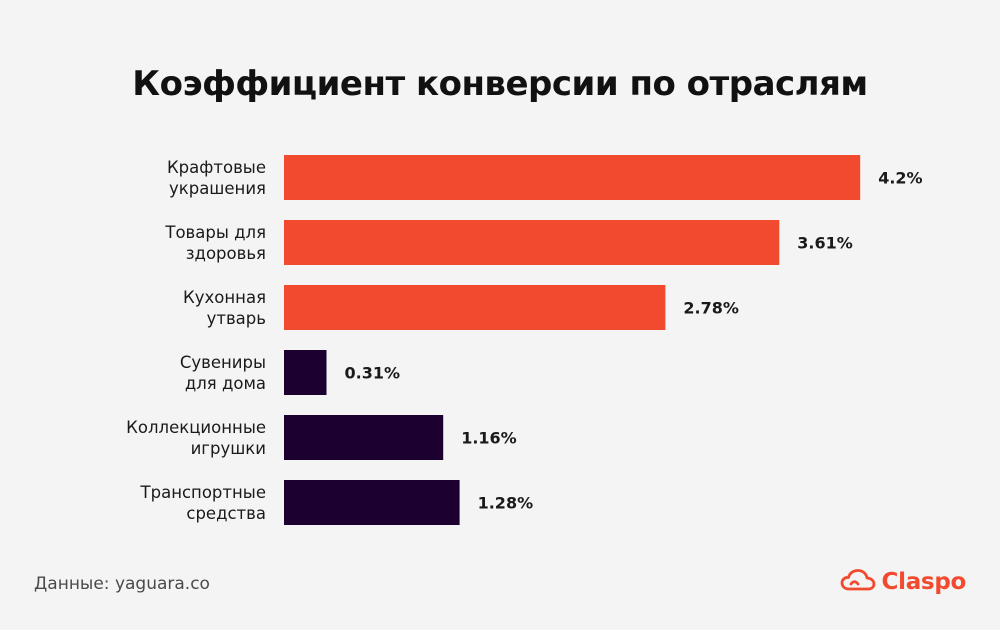 Image resolution: width=1000 pixels, height=630 pixels. Describe the element at coordinates (711, 308) in the screenshot. I see `value-label-3: 2.78%` at that location.